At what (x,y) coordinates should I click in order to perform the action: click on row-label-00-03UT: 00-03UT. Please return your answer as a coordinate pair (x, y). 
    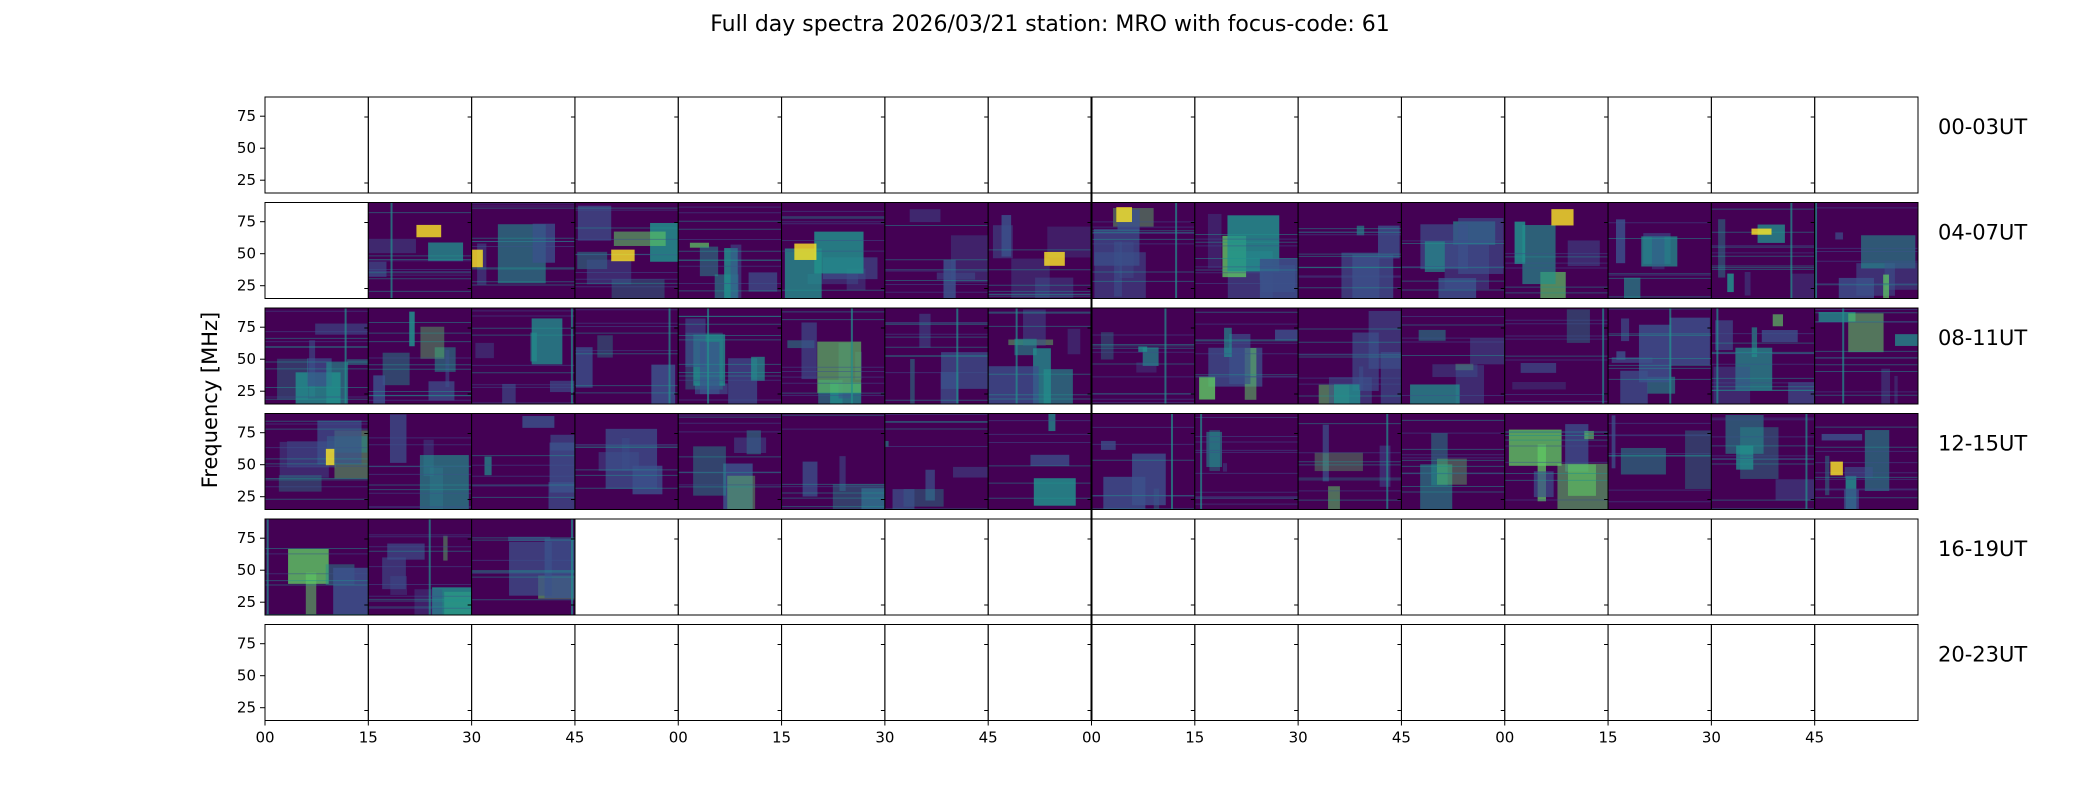
    Looking at the image, I should click on (1982, 127).